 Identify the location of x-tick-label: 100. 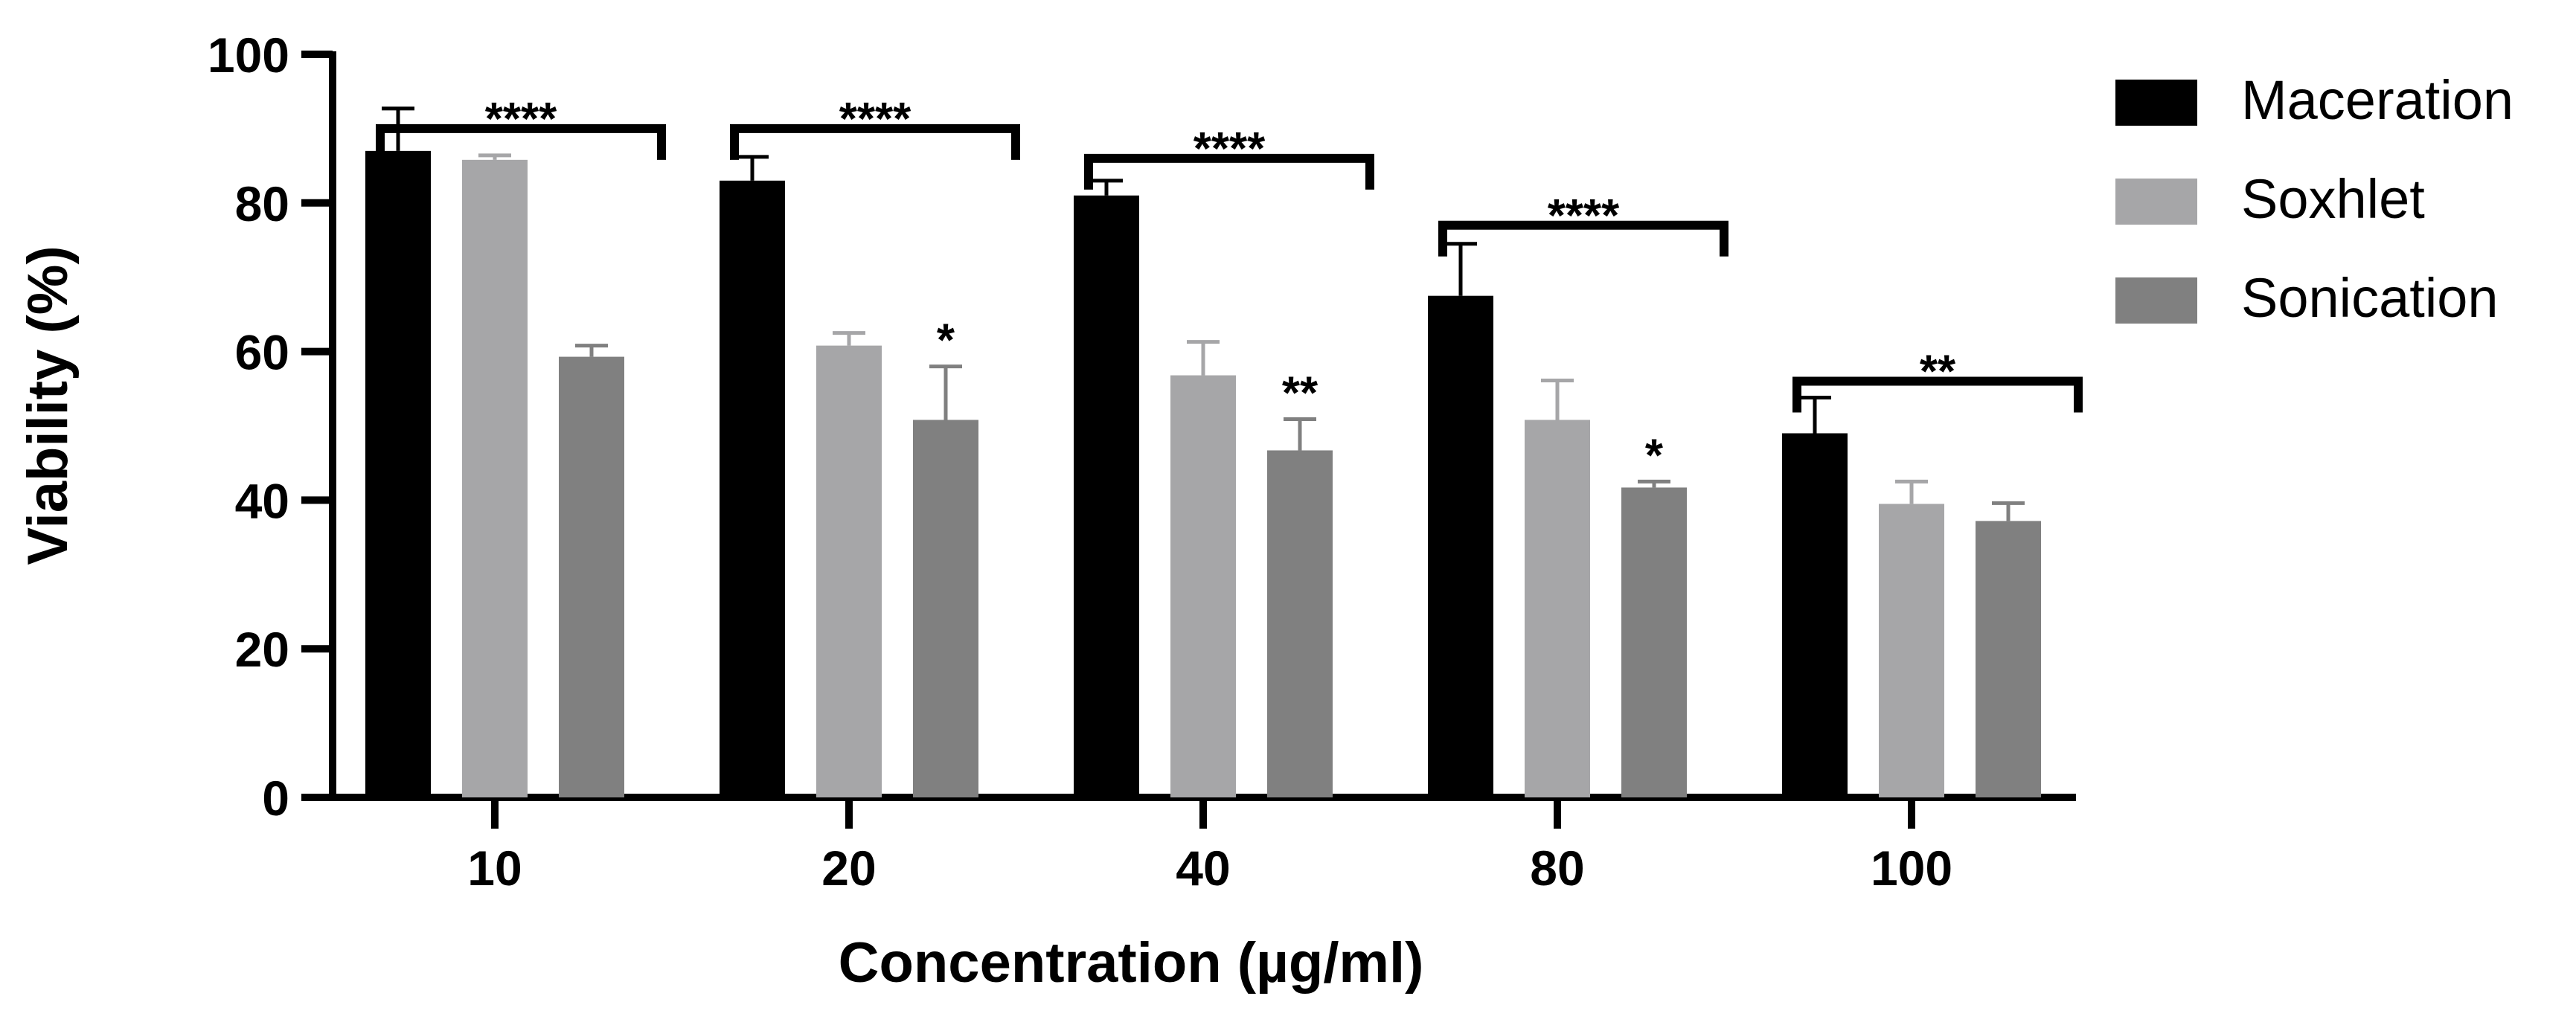
(1911, 869).